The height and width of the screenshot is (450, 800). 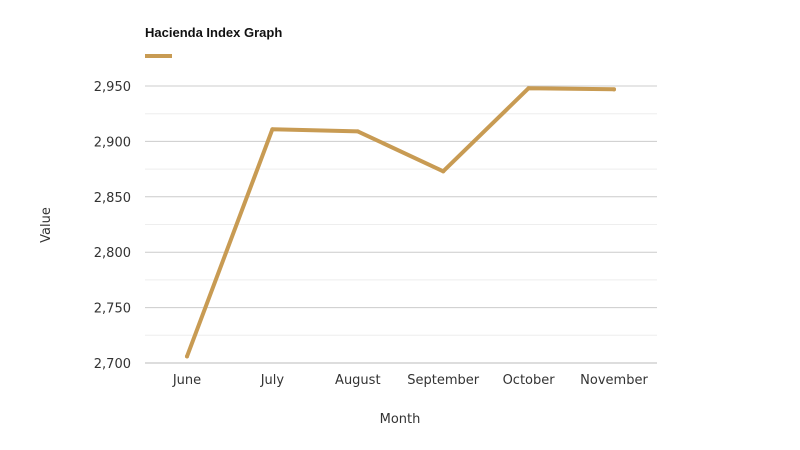 I want to click on x-tick-label: June, so click(x=186, y=380).